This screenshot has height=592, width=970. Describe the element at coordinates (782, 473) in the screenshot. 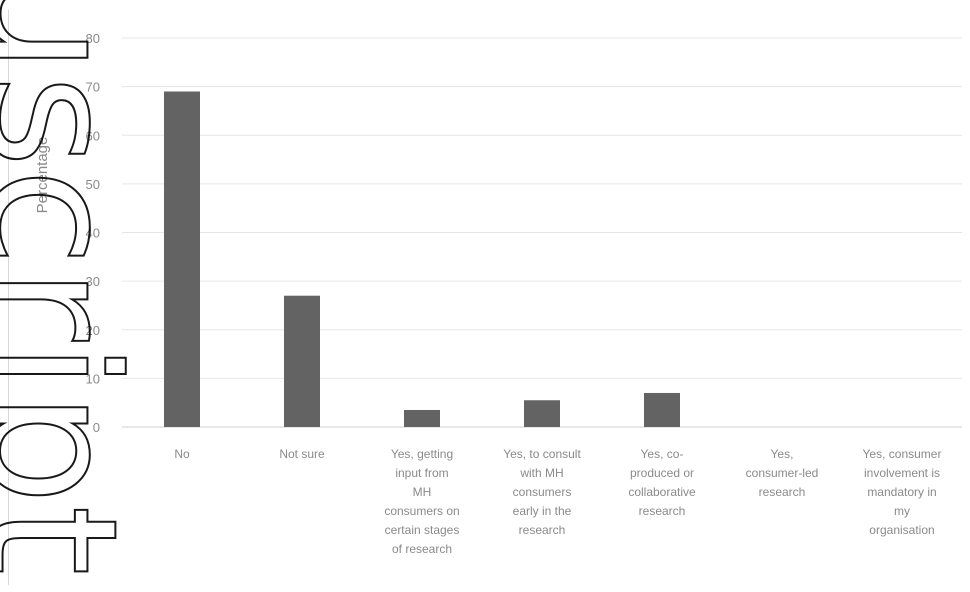

I see `x-category-label: Yes, consumer-led research` at that location.